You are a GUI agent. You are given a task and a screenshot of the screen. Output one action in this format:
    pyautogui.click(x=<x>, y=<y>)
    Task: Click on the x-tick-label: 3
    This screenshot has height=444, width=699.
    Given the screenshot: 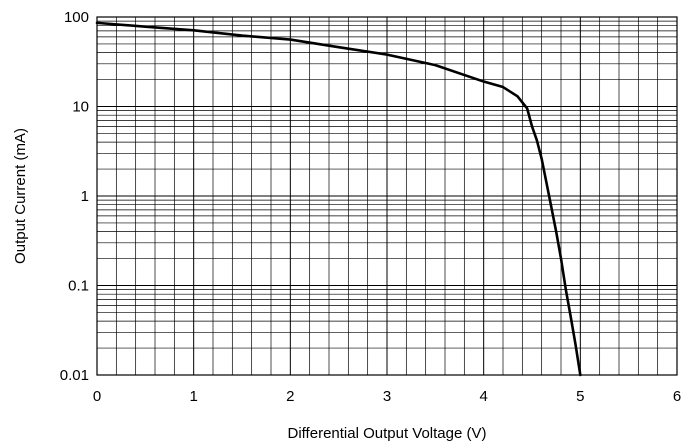 What is the action you would take?
    pyautogui.click(x=387, y=396)
    